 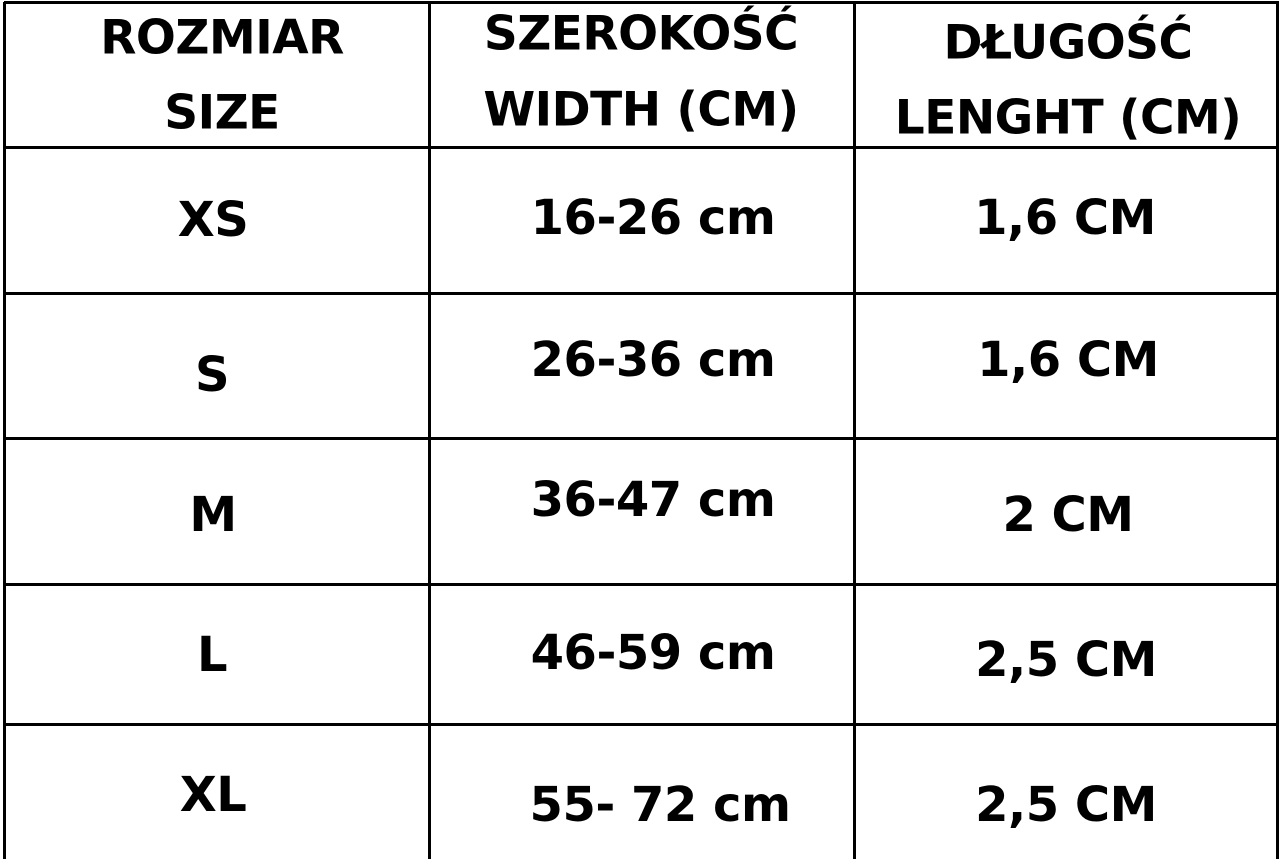 I want to click on cell-length: 2 CM, so click(x=1068, y=515).